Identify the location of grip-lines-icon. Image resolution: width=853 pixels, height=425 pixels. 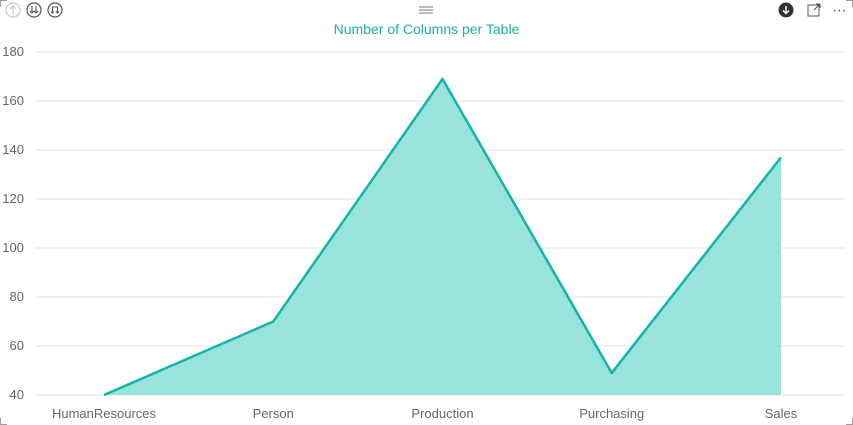
(426, 10).